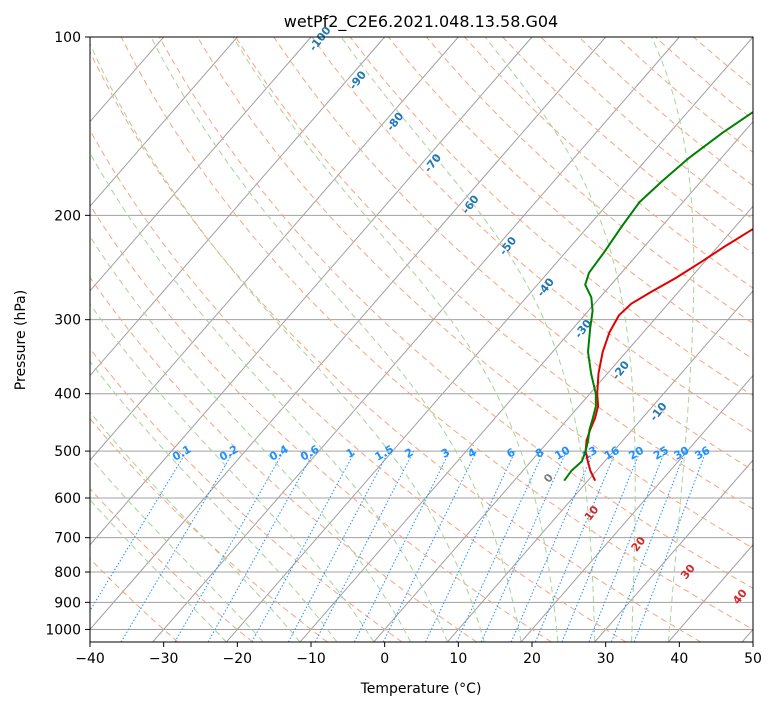 This screenshot has width=775, height=708. What do you see at coordinates (164, 659) in the screenshot?
I see `x-tick-label: −30` at bounding box center [164, 659].